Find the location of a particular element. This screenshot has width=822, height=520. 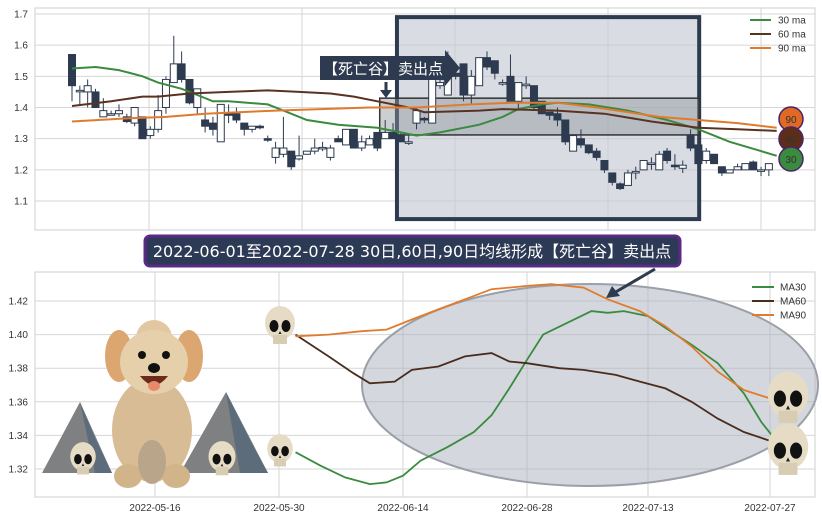

arrow-down-head-icon is located at coordinates (386, 94).